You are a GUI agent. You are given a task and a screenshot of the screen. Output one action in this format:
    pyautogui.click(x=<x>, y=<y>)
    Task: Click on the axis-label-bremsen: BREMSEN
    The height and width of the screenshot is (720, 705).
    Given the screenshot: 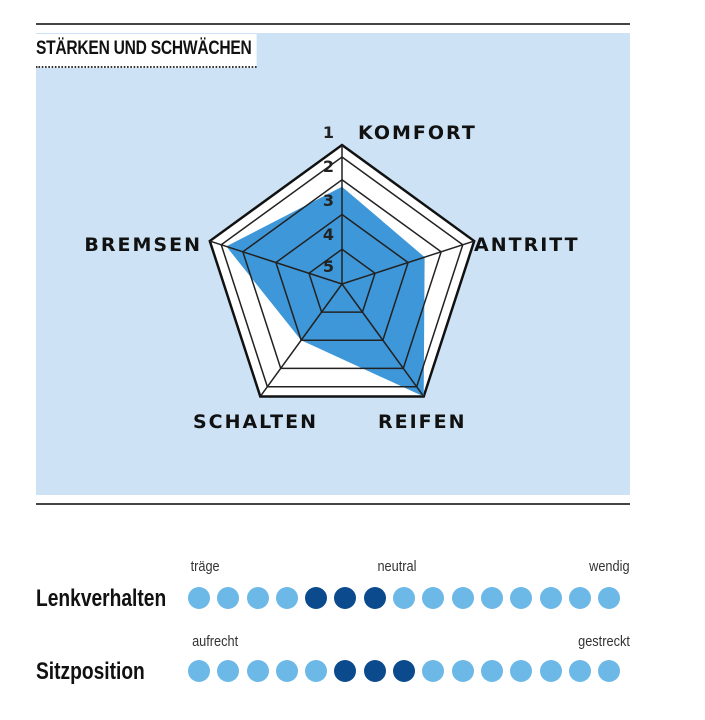 What is the action you would take?
    pyautogui.click(x=143, y=245)
    